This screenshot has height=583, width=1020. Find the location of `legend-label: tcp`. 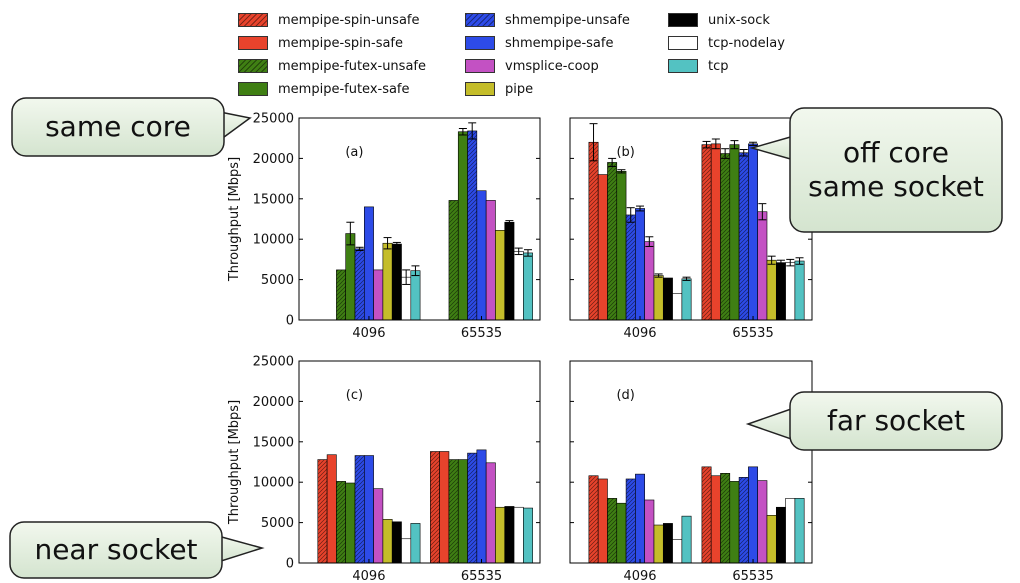

legend-label: tcp is located at coordinates (718, 66).